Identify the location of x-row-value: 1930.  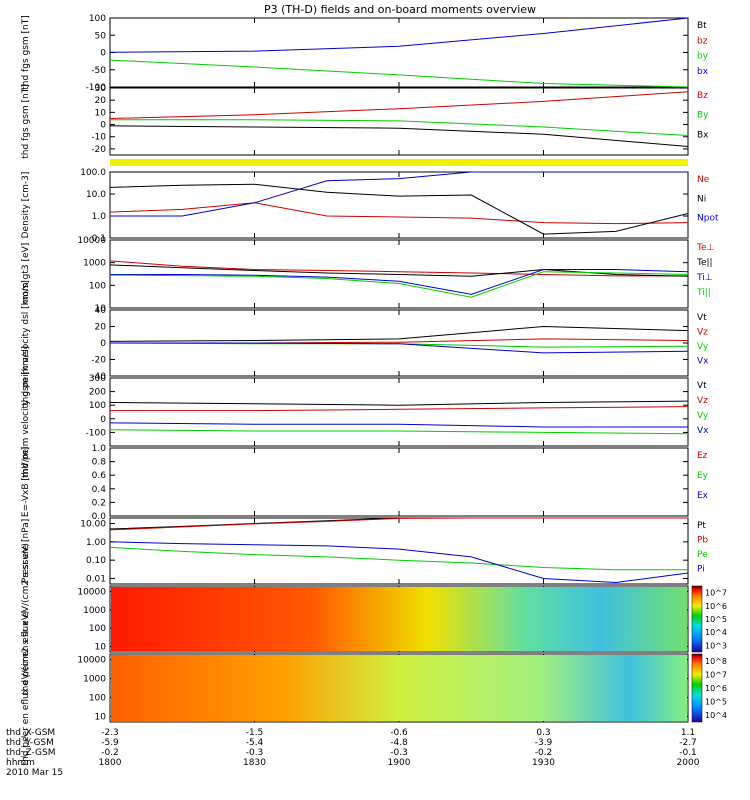
(543, 763).